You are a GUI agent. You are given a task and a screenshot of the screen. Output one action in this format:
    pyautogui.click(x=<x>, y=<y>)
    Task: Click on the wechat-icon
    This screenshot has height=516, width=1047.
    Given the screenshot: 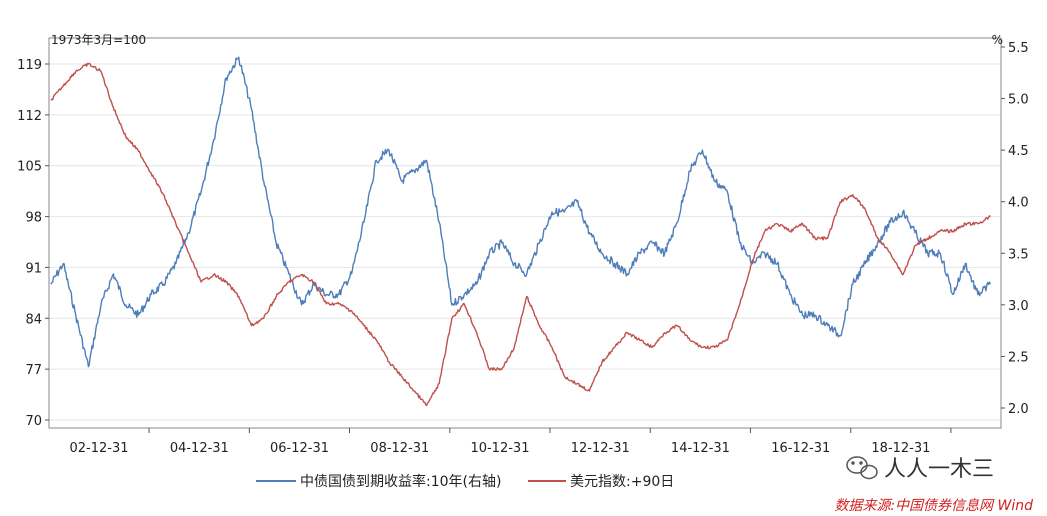 What is the action you would take?
    pyautogui.click(x=862, y=468)
    